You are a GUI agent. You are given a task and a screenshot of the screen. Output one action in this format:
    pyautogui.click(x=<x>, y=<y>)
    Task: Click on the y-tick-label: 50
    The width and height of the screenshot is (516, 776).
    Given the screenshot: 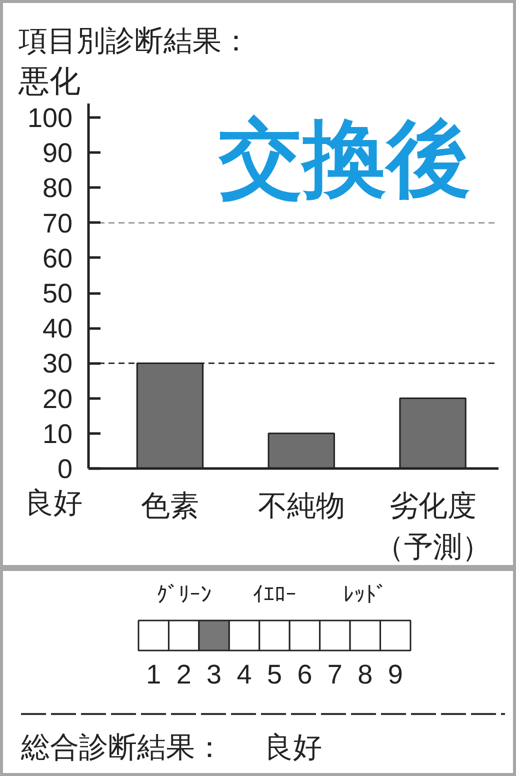 What is the action you would take?
    pyautogui.click(x=57, y=293)
    